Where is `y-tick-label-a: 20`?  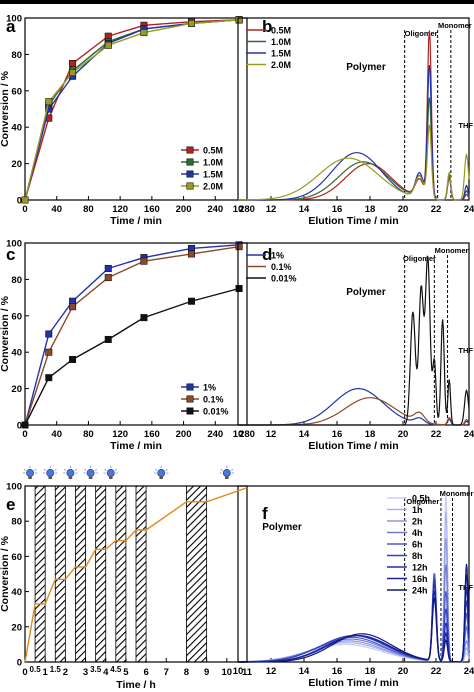
y-tick-label-a: 20 is located at coordinates (16, 164).